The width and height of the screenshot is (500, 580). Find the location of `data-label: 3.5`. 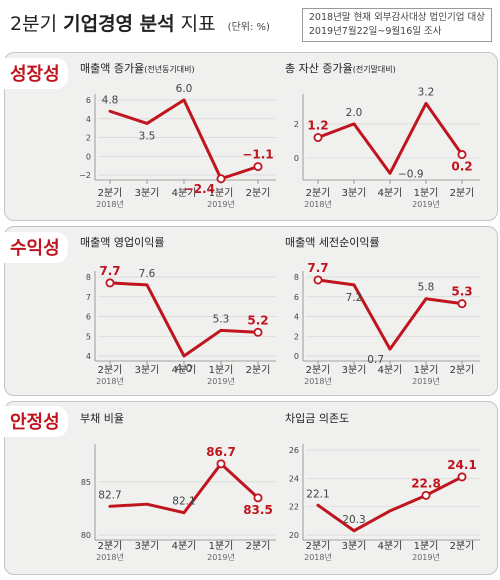

data-label: 3.5 is located at coordinates (147, 136).